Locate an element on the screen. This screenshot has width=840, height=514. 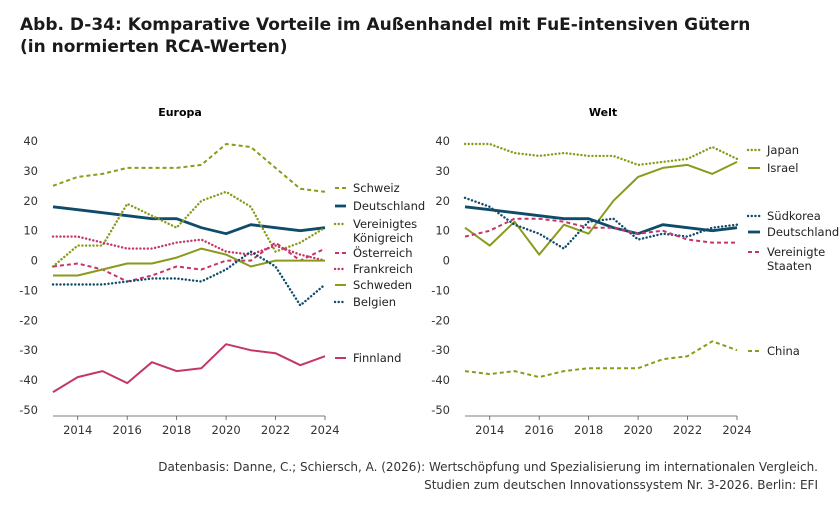
legend-label-china: China is located at coordinates (783, 351).